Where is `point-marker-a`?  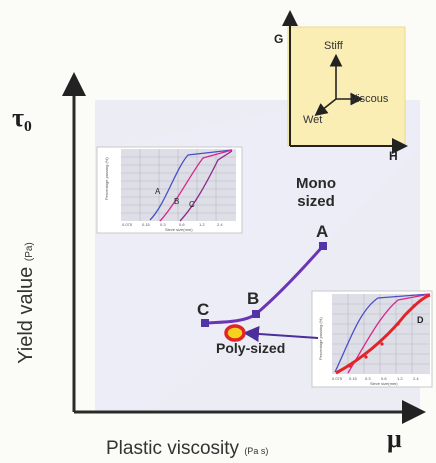
point-marker-a is located at coordinates (323, 246).